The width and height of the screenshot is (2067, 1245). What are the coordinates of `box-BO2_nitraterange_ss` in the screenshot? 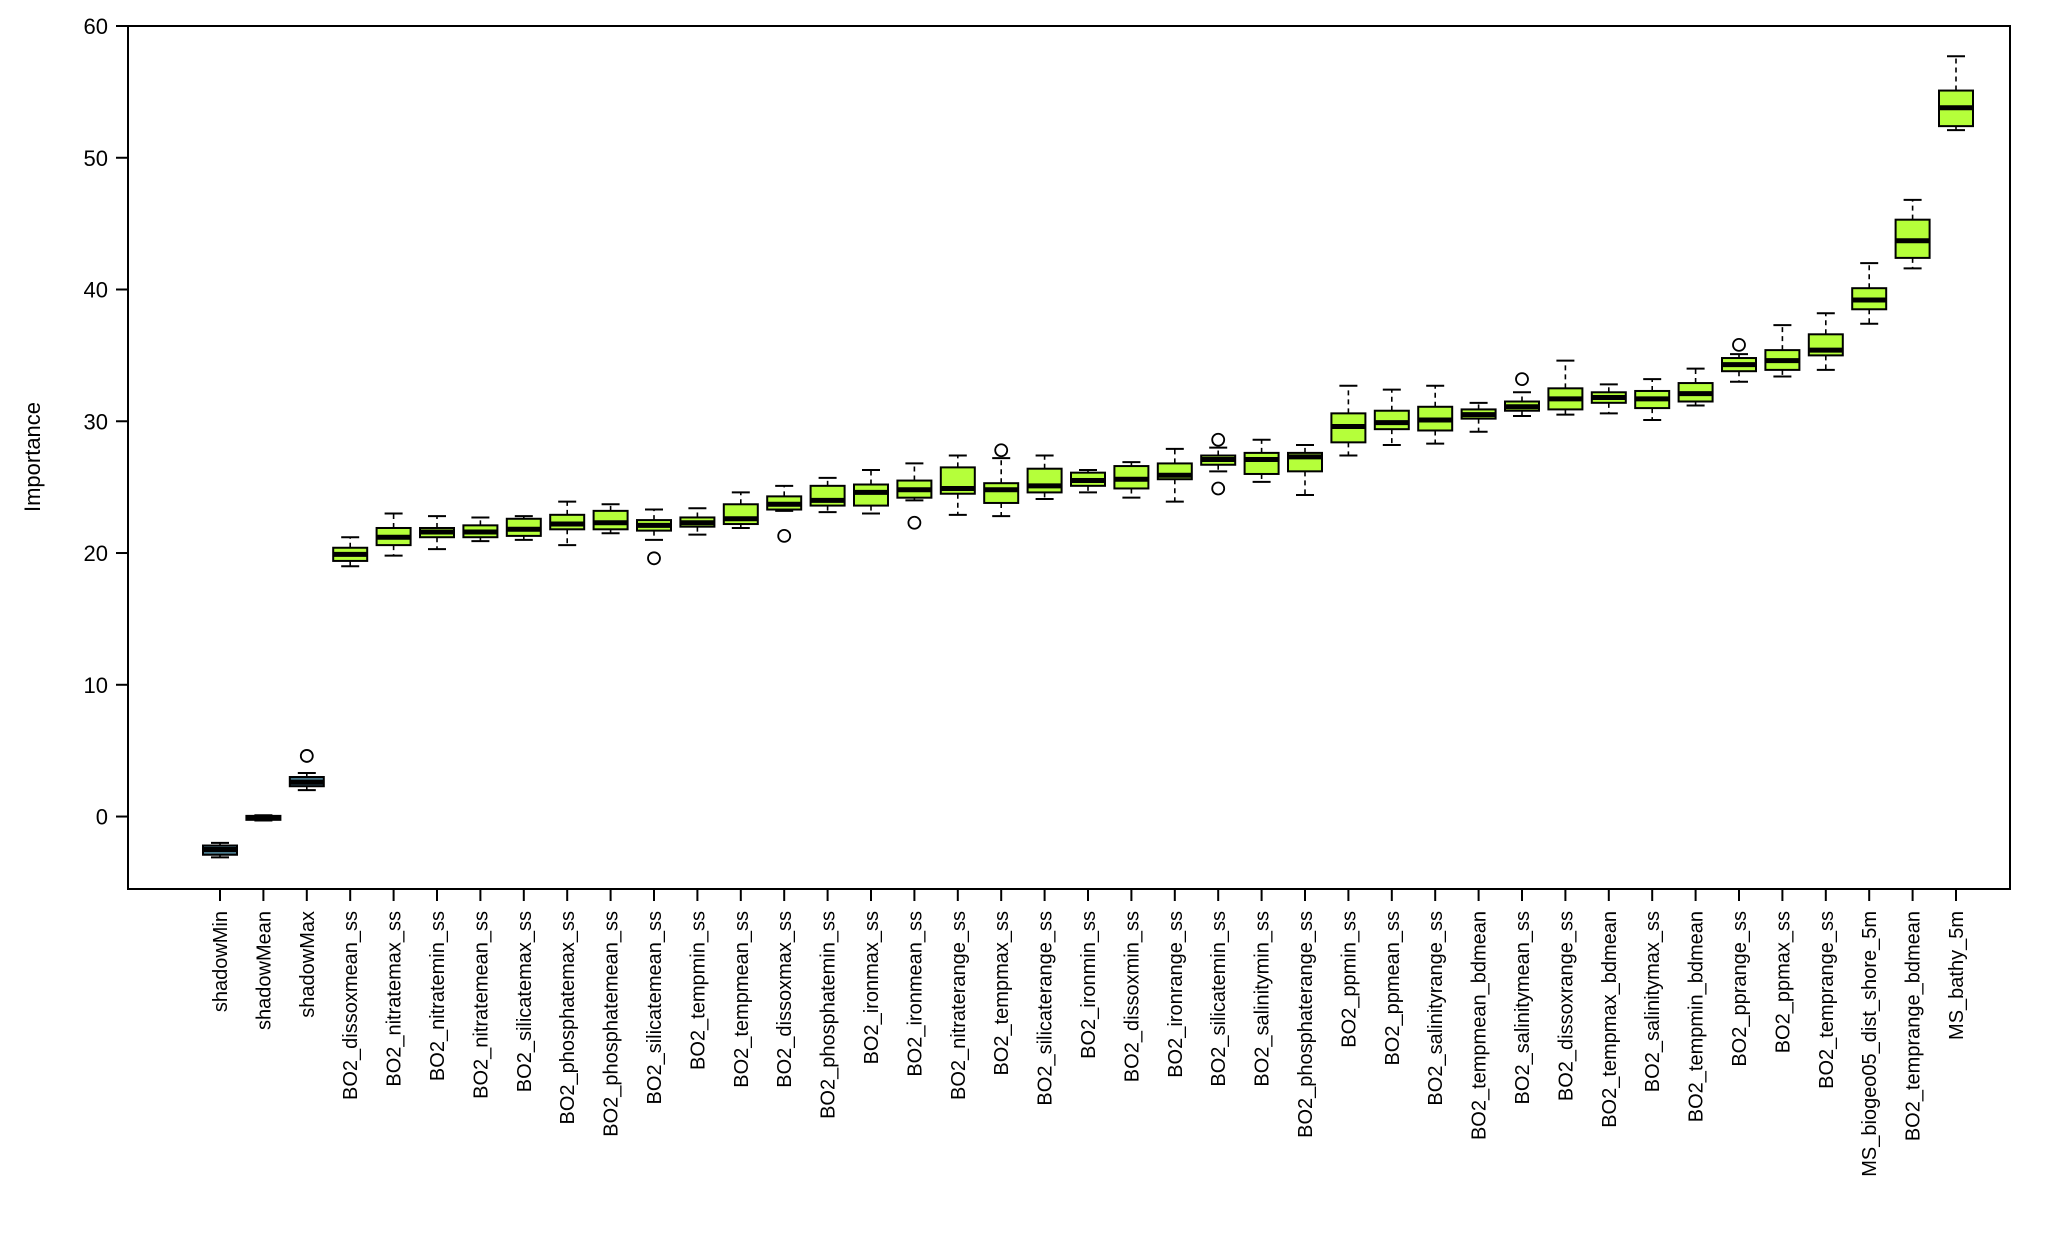 It's located at (957, 485).